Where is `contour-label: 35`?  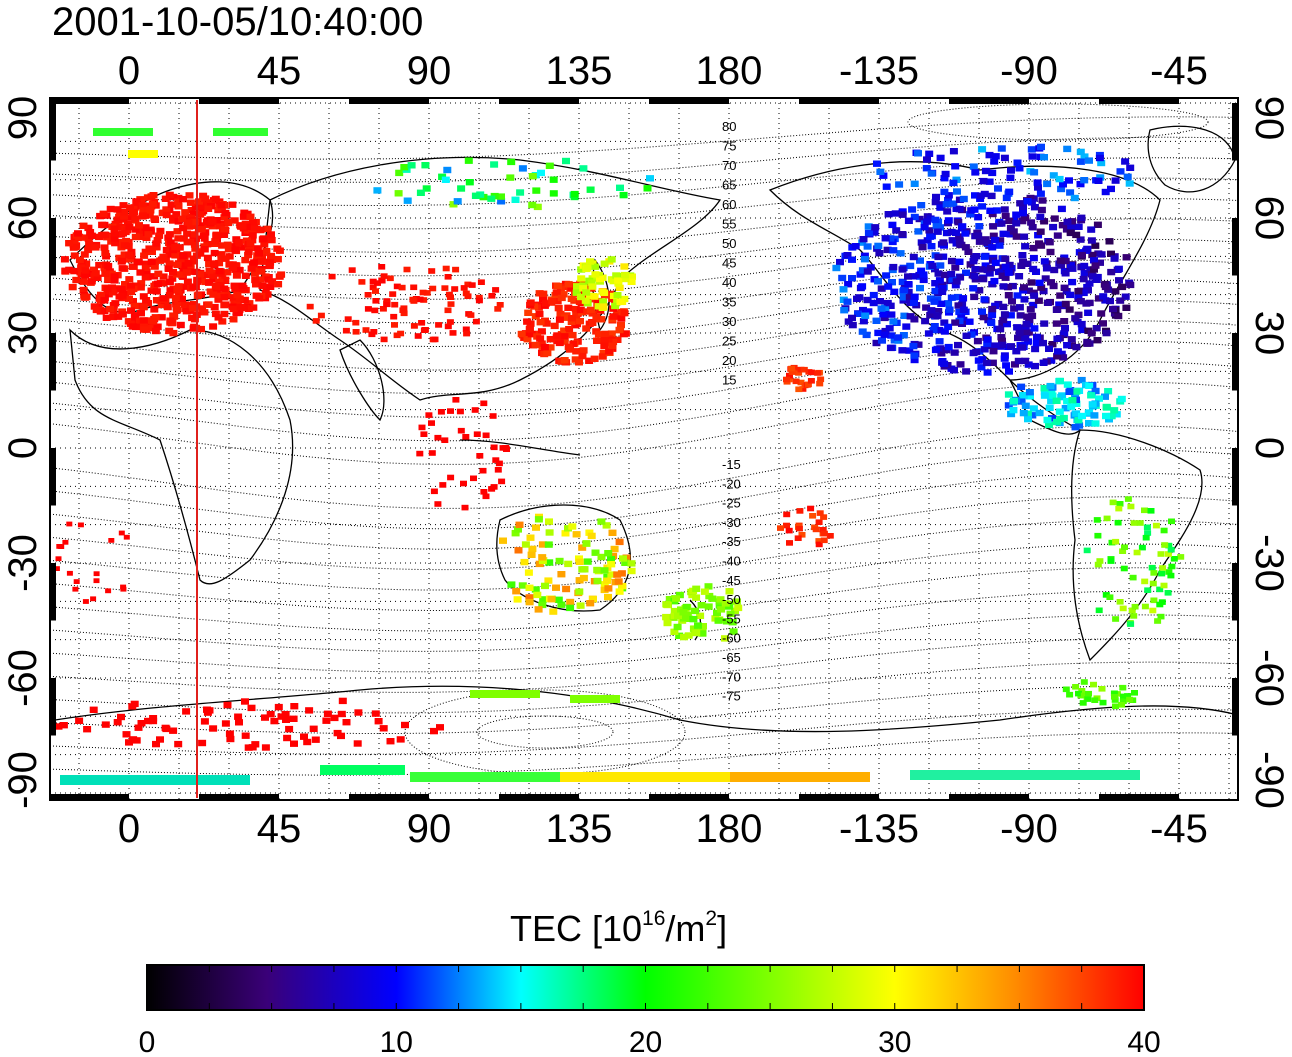
contour-label: 35 is located at coordinates (729, 302).